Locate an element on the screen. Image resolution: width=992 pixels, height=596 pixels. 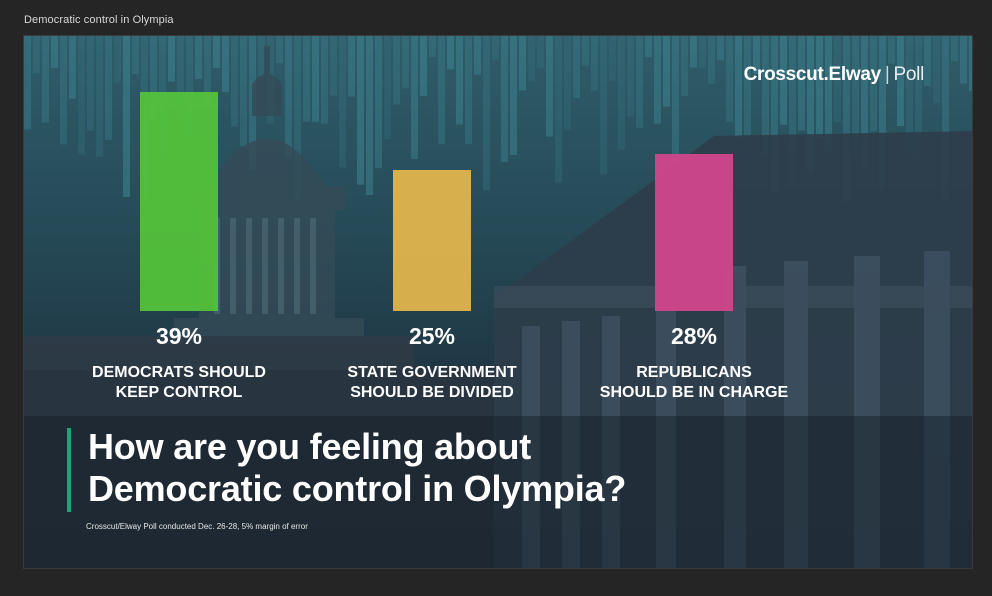
category-label: Democrats should keep control is located at coordinates (179, 382).